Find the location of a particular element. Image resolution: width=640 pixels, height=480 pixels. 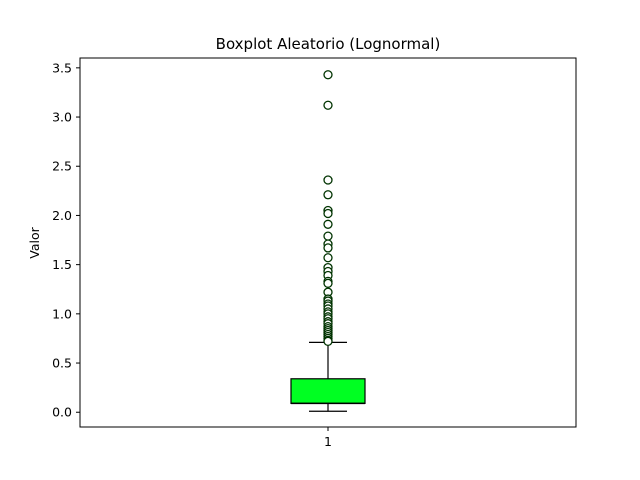

x-tick-label: 1 is located at coordinates (328, 441).